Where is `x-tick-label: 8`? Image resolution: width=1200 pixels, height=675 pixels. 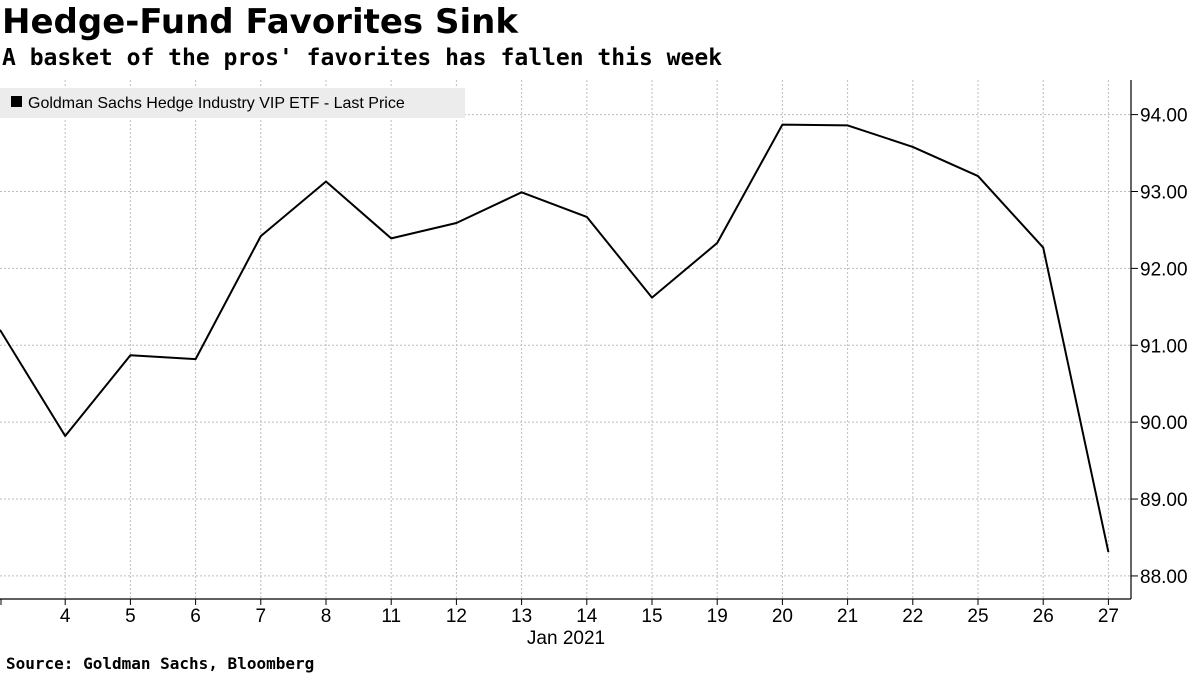 x-tick-label: 8 is located at coordinates (326, 616).